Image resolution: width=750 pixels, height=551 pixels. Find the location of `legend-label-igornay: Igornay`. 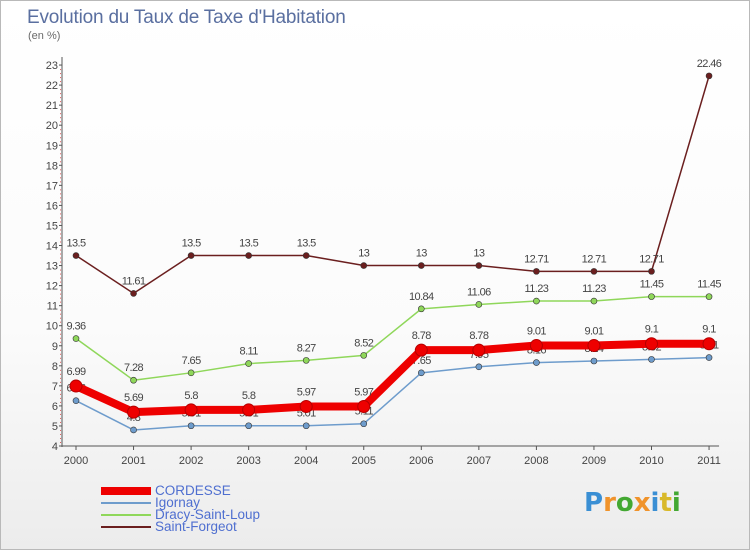

legend-label-igornay: Igornay is located at coordinates (178, 502).